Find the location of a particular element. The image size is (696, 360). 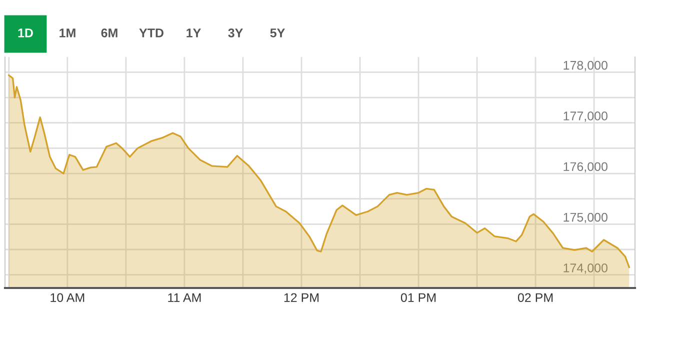

text: 3Y is located at coordinates (235, 33).